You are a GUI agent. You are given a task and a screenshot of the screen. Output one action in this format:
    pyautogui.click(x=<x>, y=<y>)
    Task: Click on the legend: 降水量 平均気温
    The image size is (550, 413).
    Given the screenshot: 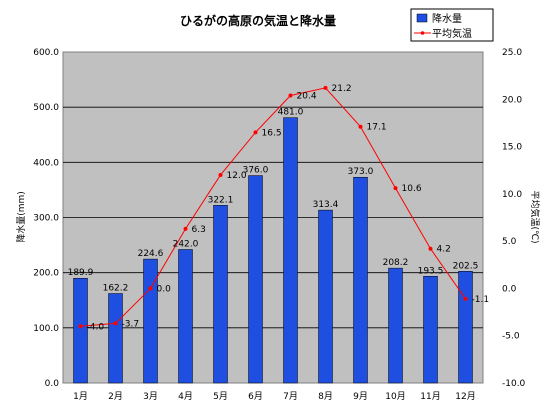 What is the action you would take?
    pyautogui.click(x=452, y=25)
    